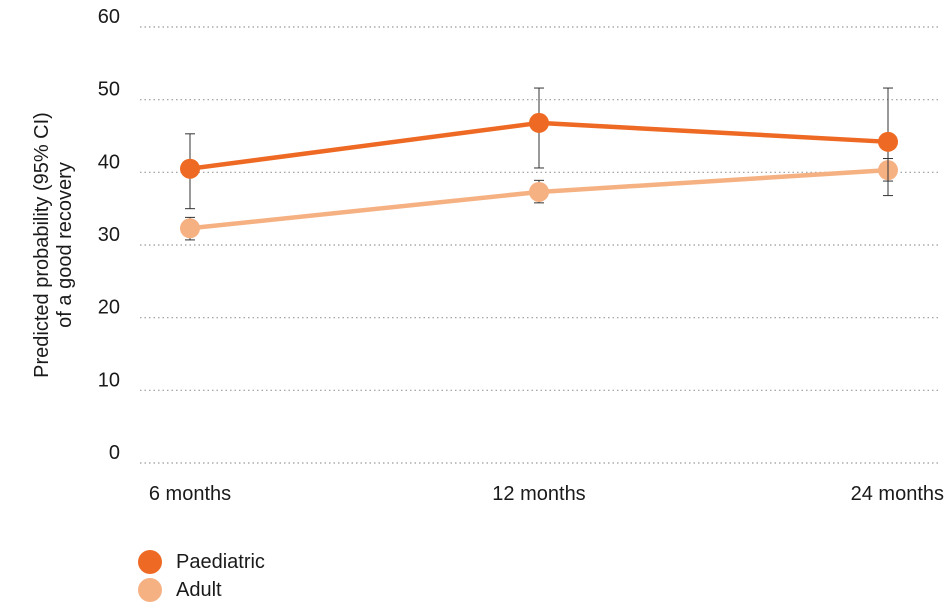 The height and width of the screenshot is (609, 950). Describe the element at coordinates (109, 17) in the screenshot. I see `y-tick-label: 60` at that location.